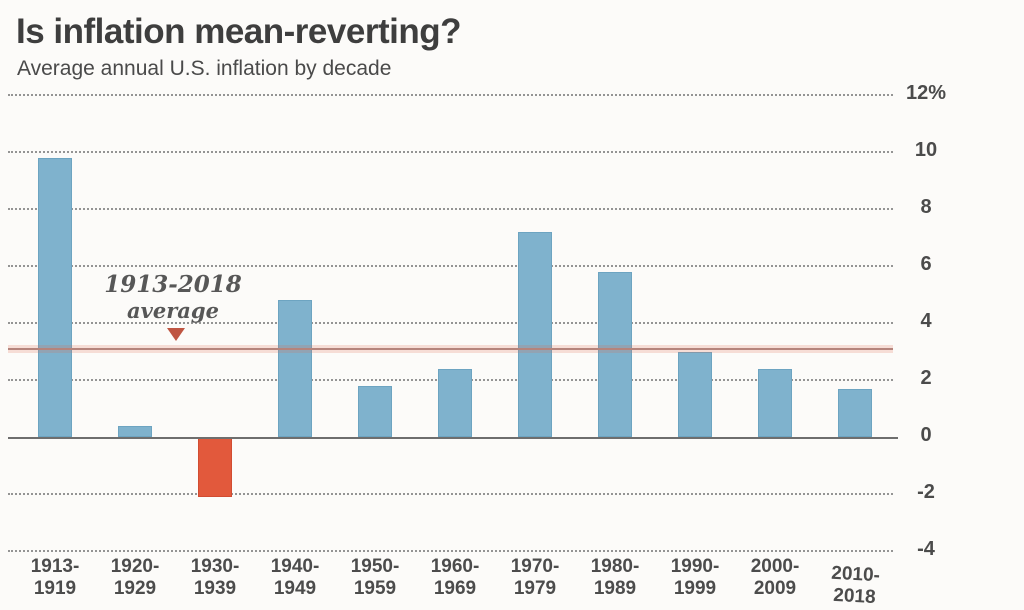  What do you see at coordinates (173, 310) in the screenshot?
I see `average-annotation-word: average` at bounding box center [173, 310].